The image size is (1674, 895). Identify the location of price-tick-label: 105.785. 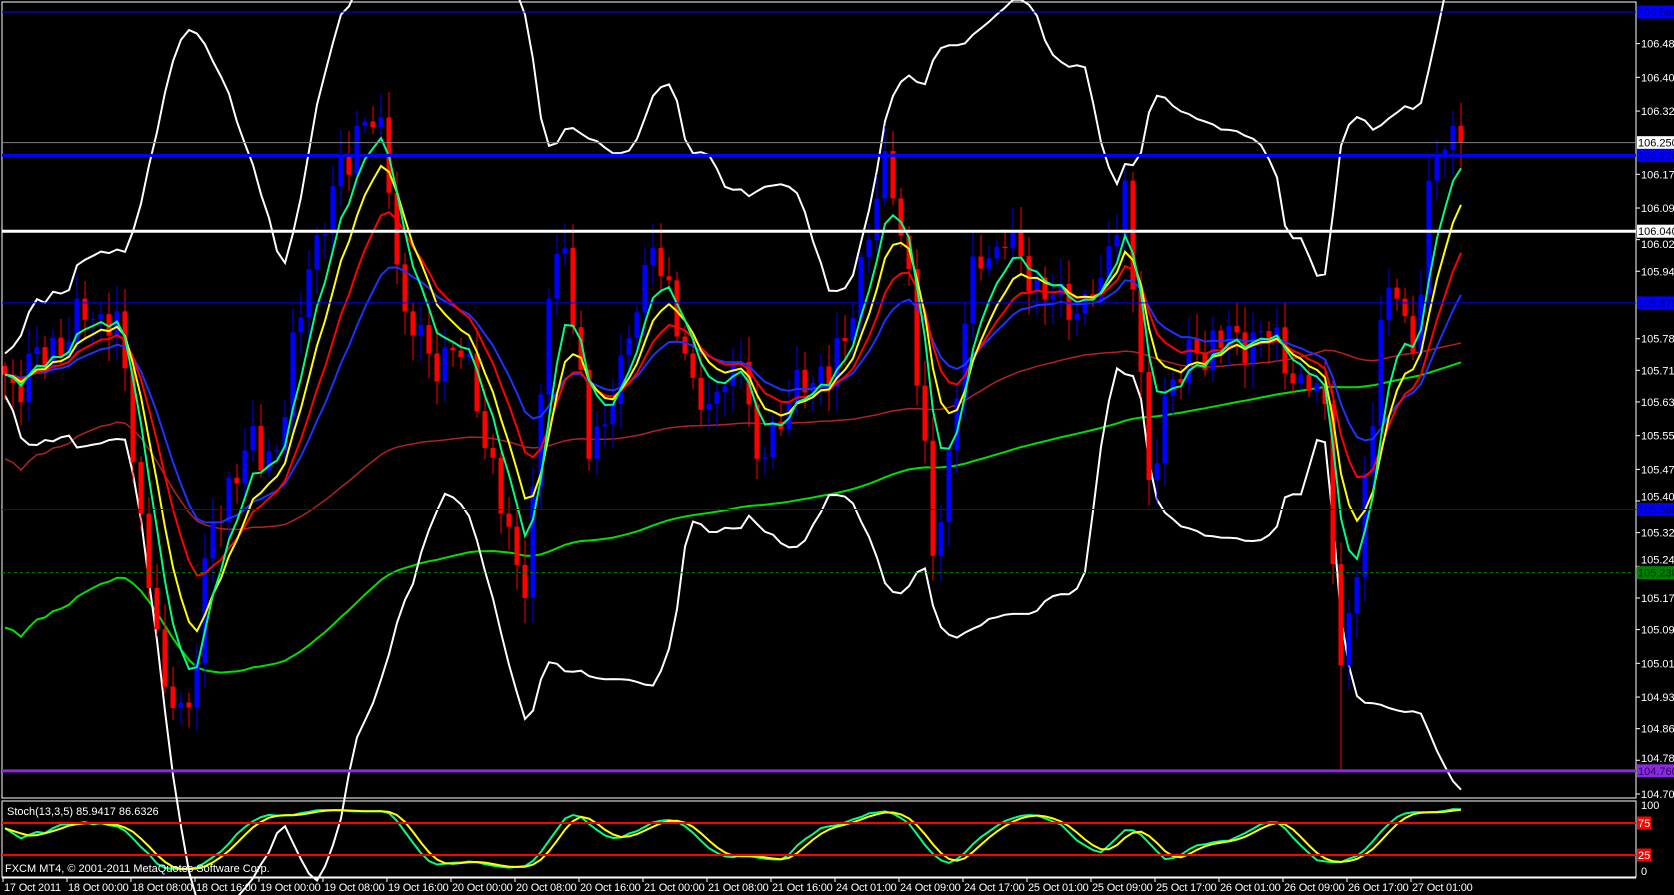
(1657, 340).